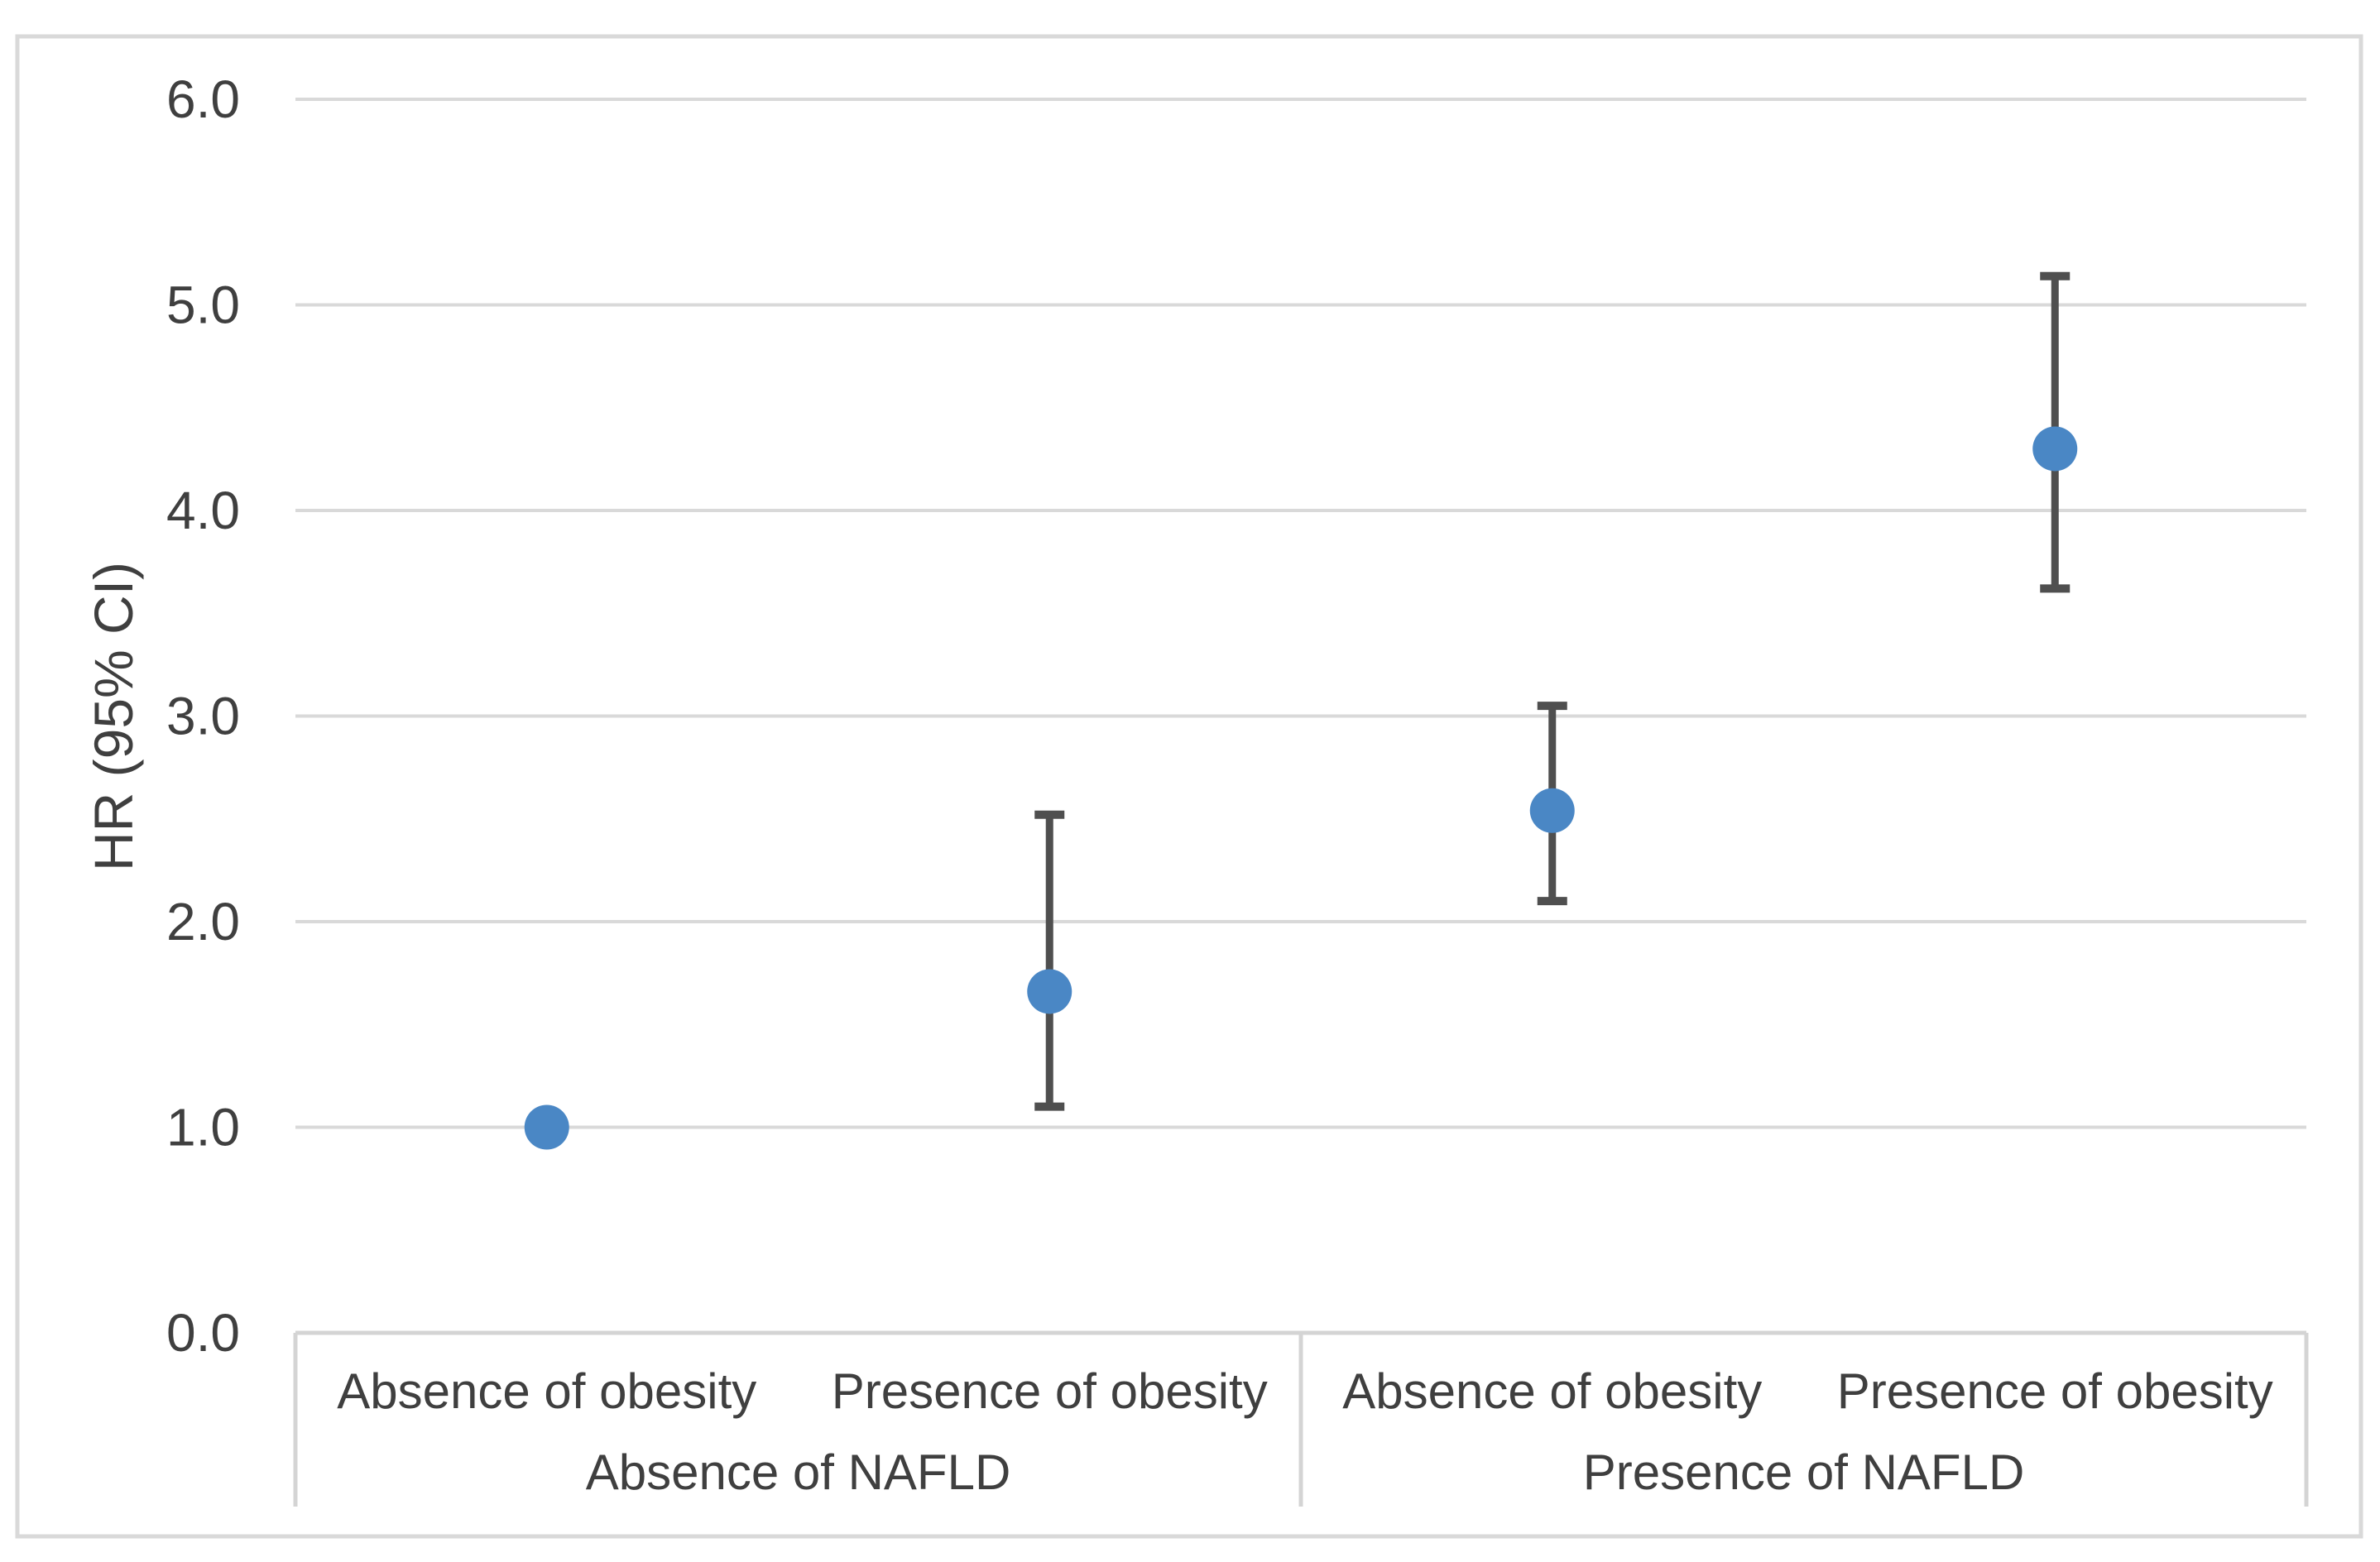  I want to click on y-tick-label: 3.0, so click(203, 716).